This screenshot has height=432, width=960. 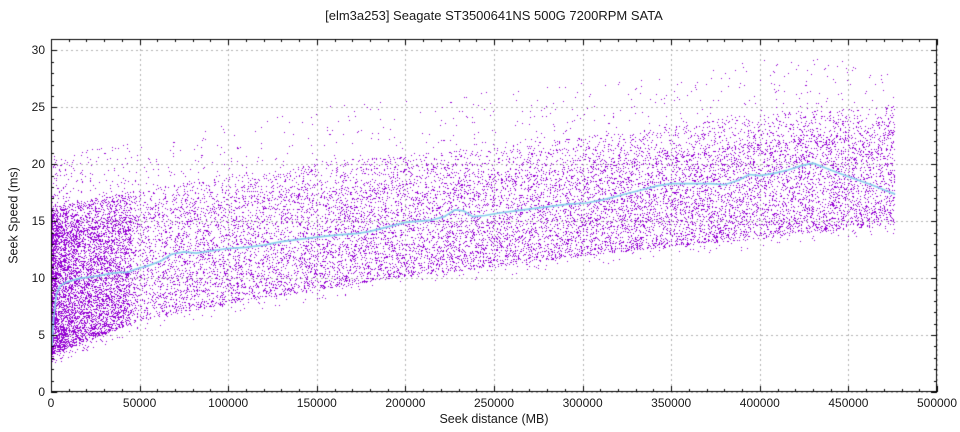 I want to click on x-tick-label: 250000, so click(x=494, y=403).